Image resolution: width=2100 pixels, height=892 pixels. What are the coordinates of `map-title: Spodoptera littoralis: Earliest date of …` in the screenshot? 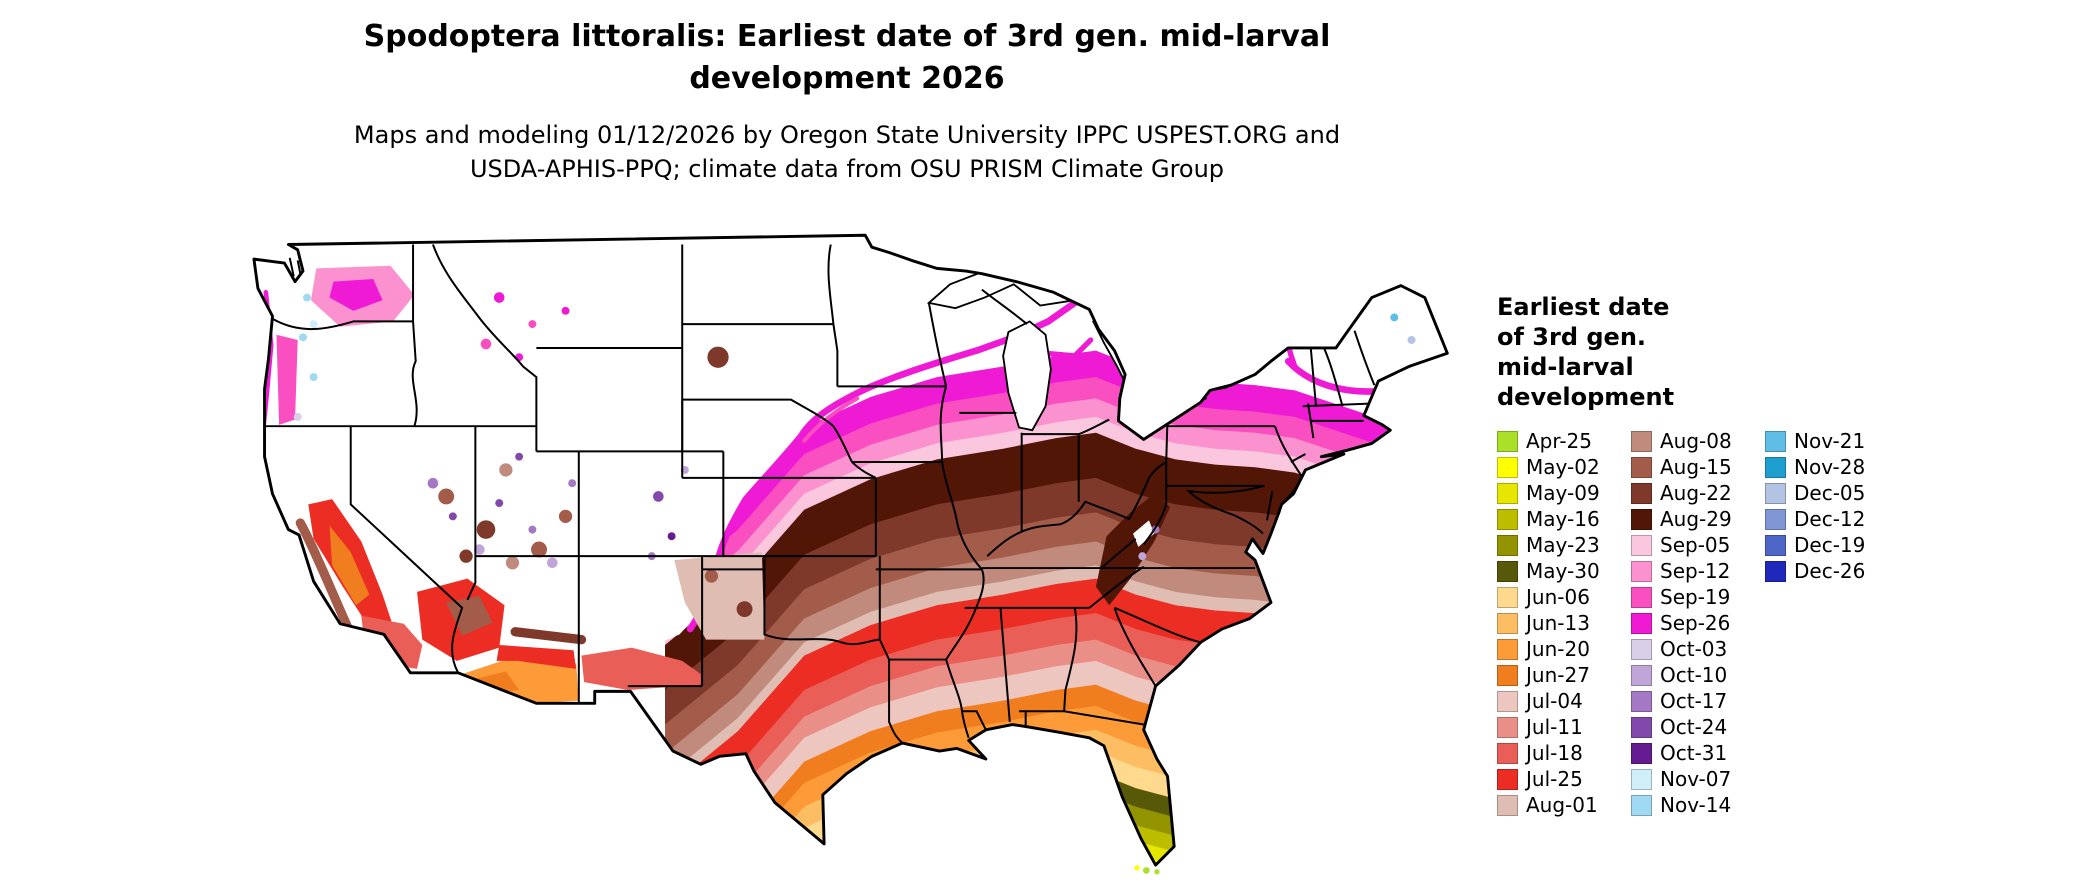 It's located at (847, 58).